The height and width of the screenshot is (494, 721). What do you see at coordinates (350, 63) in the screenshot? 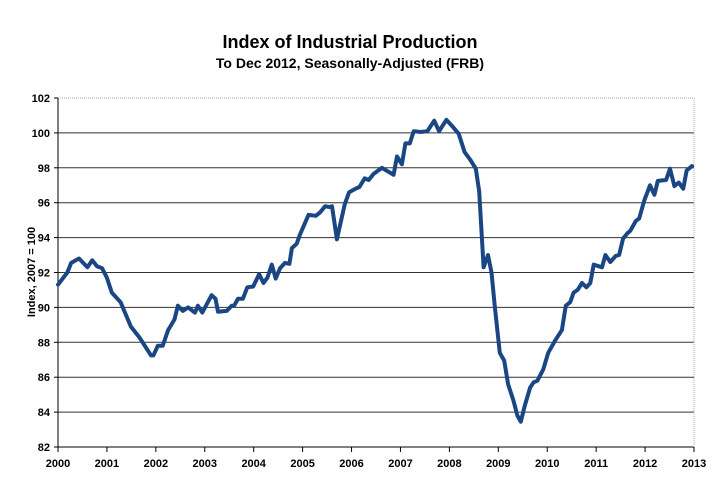
I see `chart-subtitle: To Dec 2012, Seasonally-Adjusted (FRB)` at bounding box center [350, 63].